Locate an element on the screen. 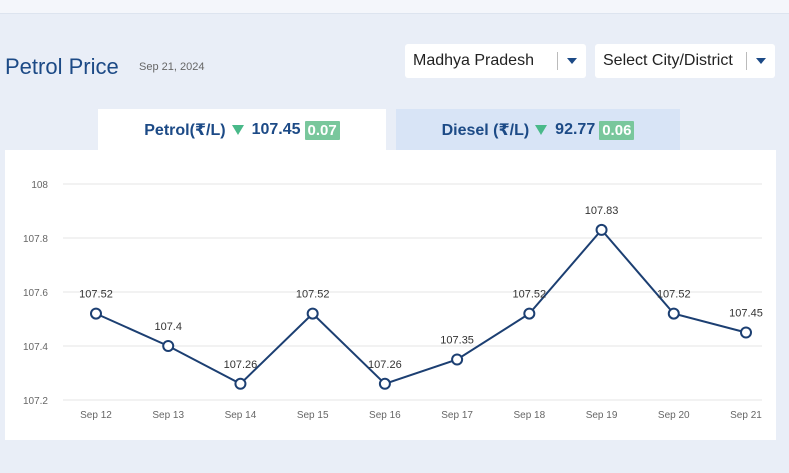  tab-petrol-change-badge: 0.07 is located at coordinates (322, 130).